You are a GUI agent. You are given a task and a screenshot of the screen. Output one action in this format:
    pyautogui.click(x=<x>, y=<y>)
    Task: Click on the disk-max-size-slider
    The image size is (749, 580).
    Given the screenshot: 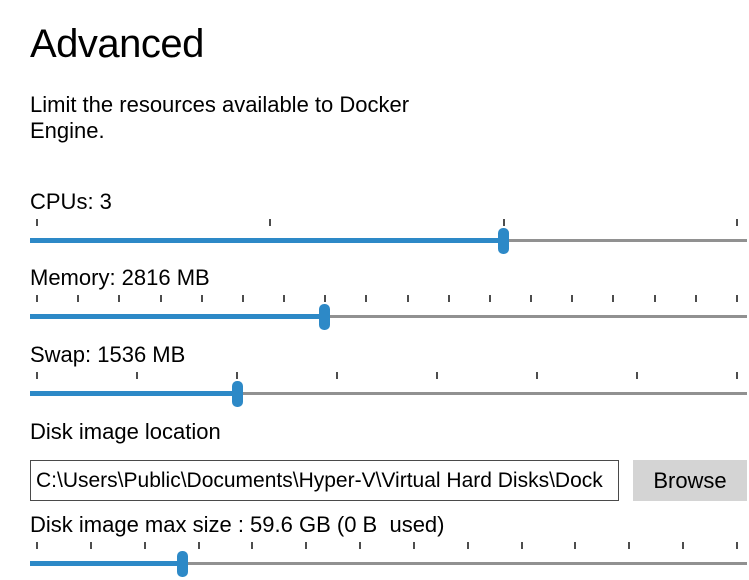 What is the action you would take?
    pyautogui.click(x=388, y=560)
    